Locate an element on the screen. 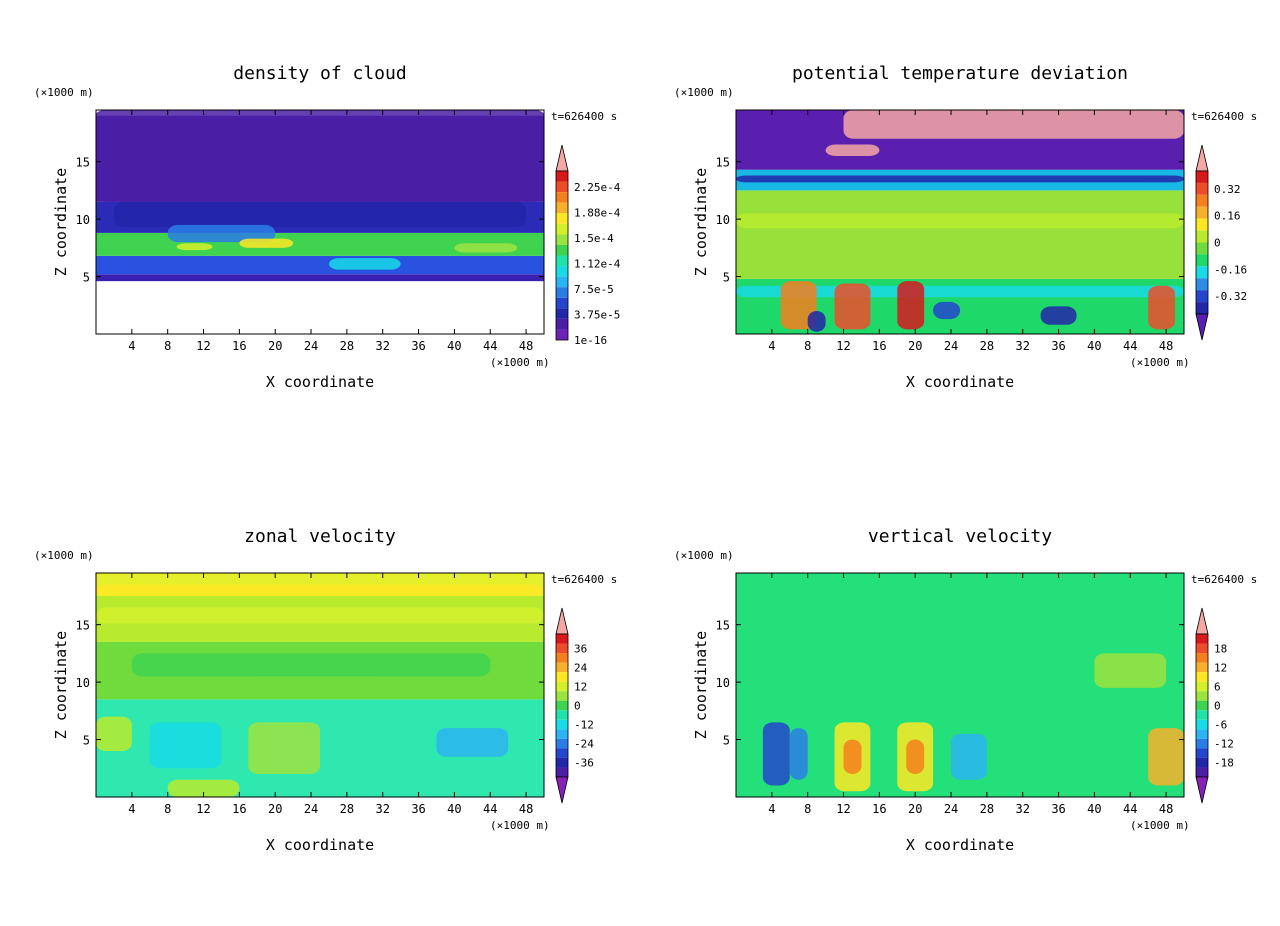  colorbar-label: 24 is located at coordinates (581, 667).